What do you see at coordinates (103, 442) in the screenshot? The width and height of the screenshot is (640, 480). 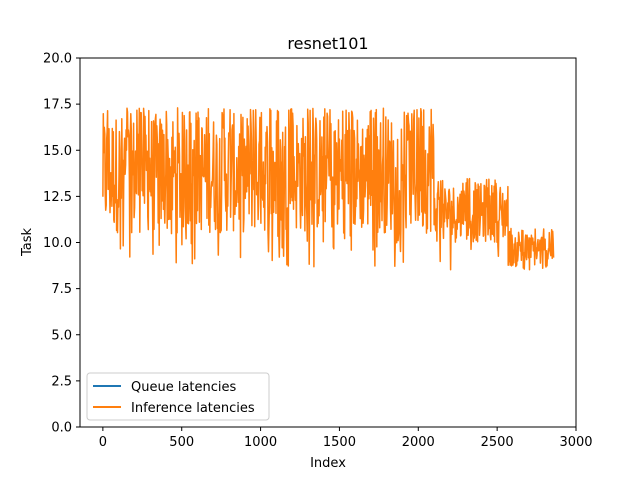 I see `x-tick-label: 0` at bounding box center [103, 442].